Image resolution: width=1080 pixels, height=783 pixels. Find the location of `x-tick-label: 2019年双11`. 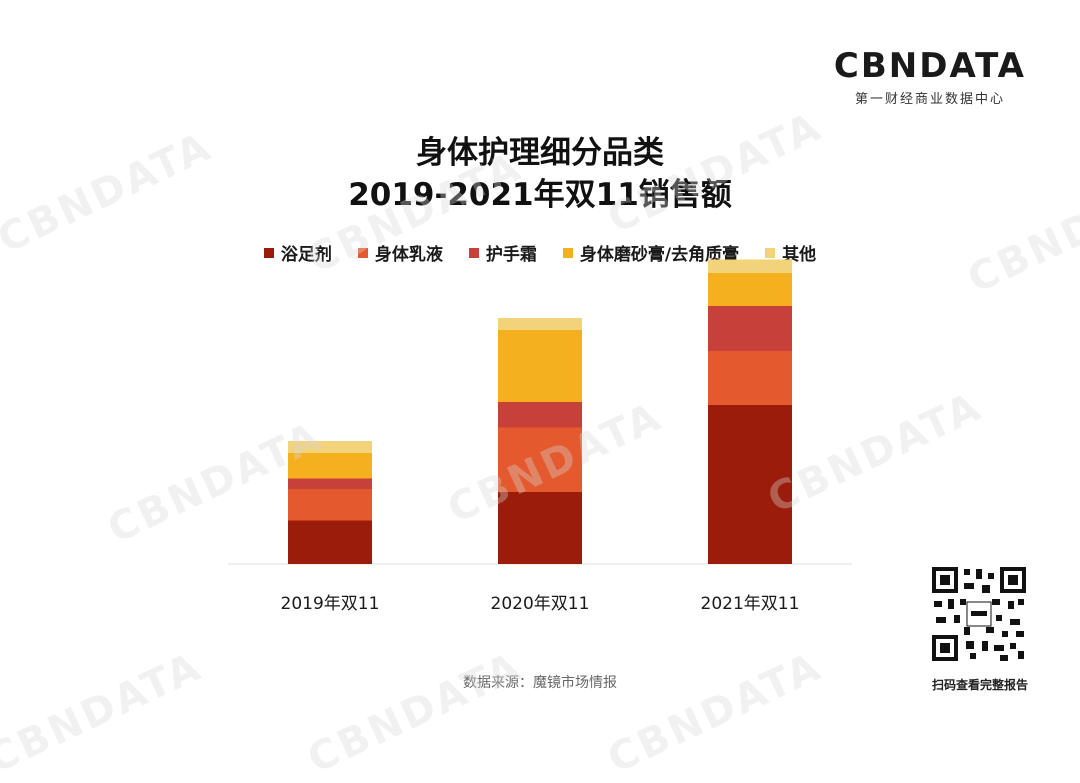

x-tick-label: 2019年双11 is located at coordinates (330, 604).